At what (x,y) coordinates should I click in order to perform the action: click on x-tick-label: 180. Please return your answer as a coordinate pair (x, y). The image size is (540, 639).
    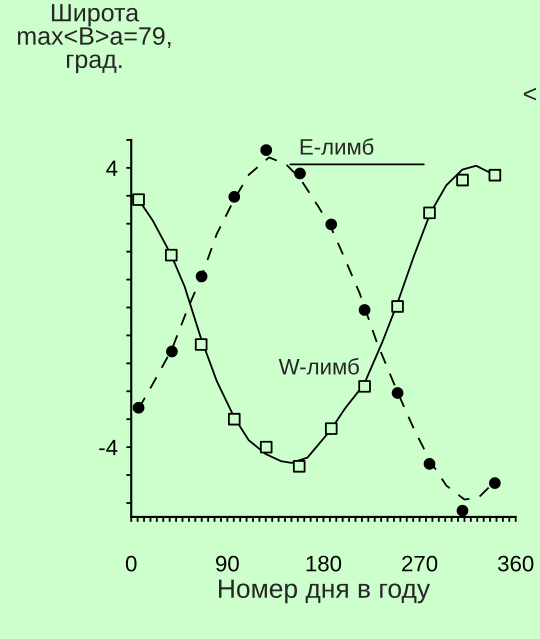
    Looking at the image, I should click on (324, 564).